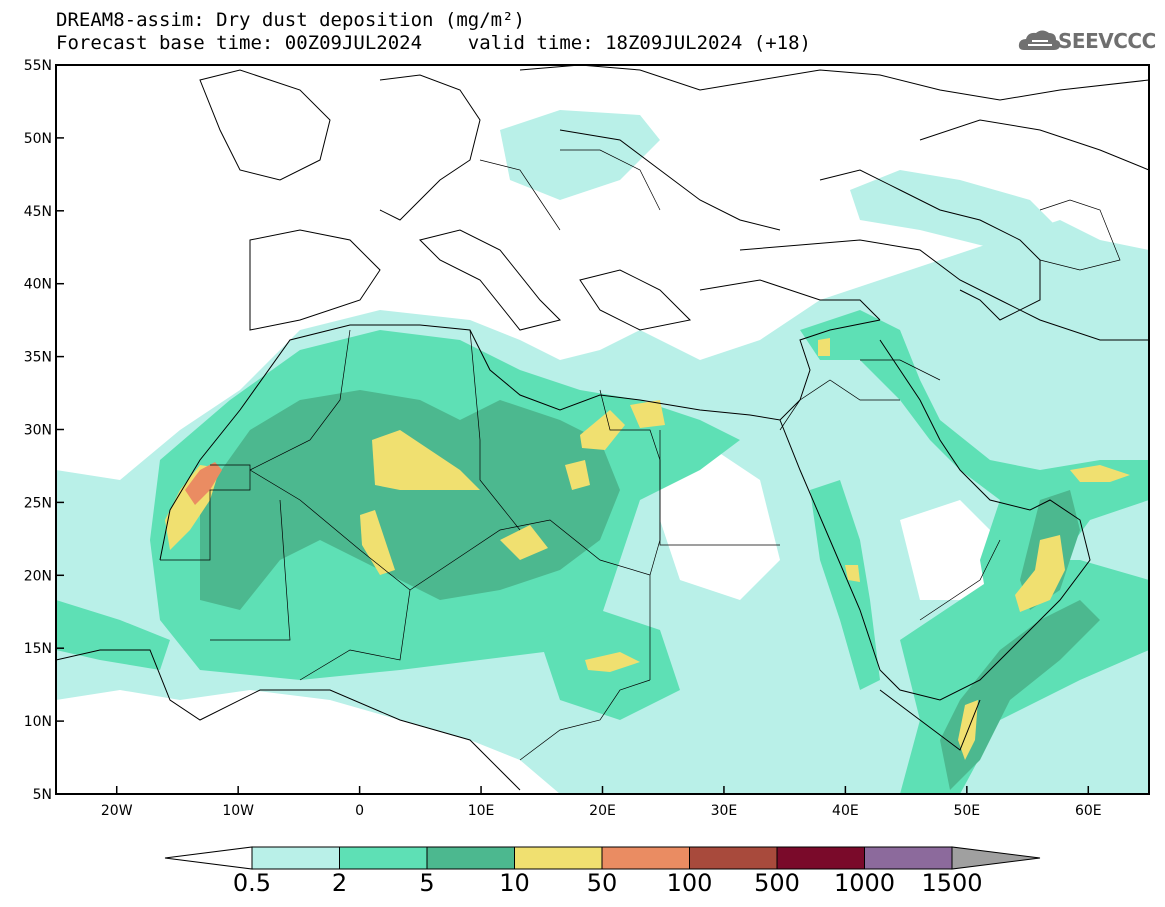 This screenshot has width=1165, height=907. What do you see at coordinates (38, 503) in the screenshot?
I see `lat-tick-label: 25N` at bounding box center [38, 503].